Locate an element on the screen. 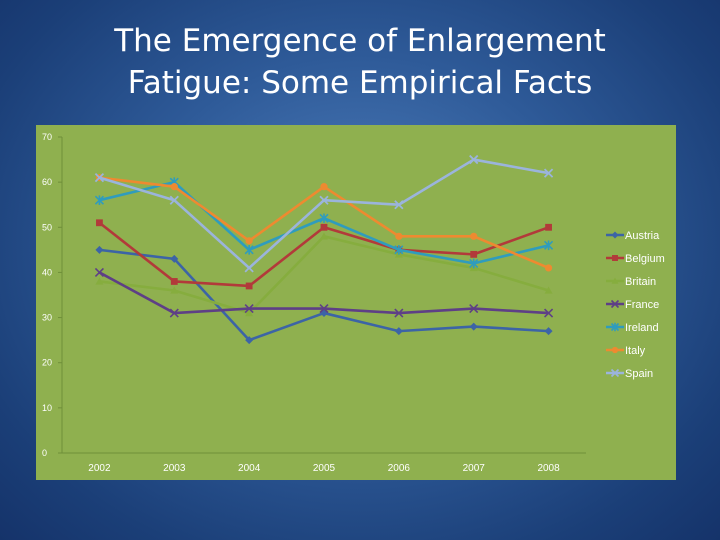  series-spain is located at coordinates (324, 213).